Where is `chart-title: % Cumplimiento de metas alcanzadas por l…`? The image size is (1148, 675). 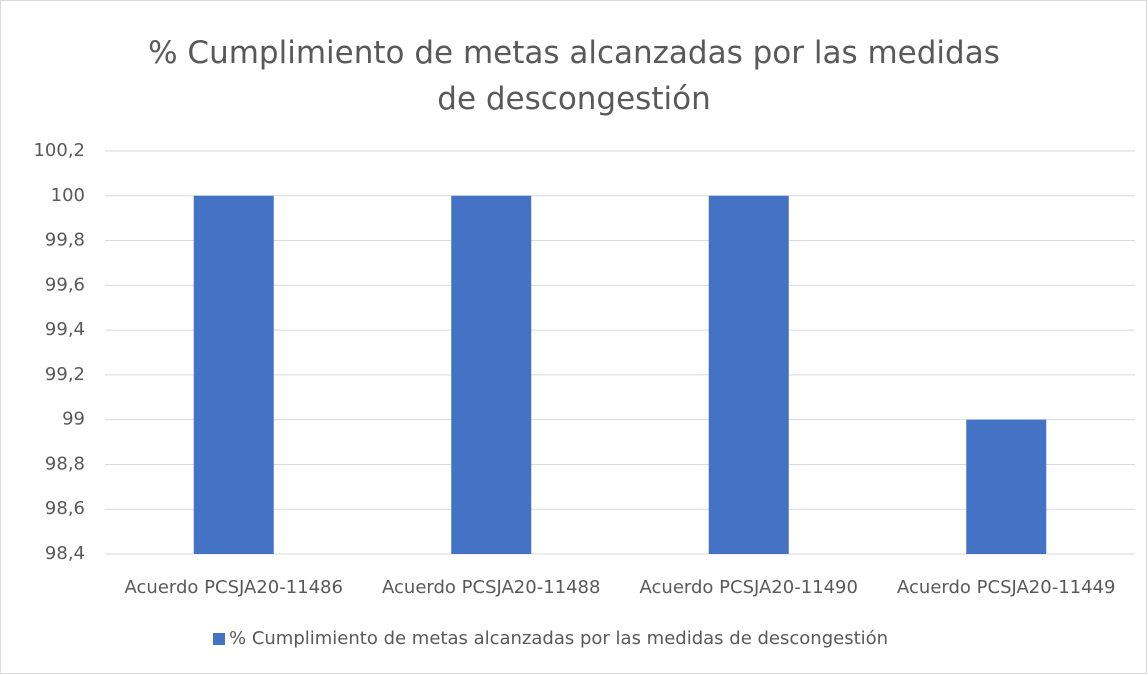 chart-title: % Cumplimiento de metas alcanzadas por l… is located at coordinates (574, 76).